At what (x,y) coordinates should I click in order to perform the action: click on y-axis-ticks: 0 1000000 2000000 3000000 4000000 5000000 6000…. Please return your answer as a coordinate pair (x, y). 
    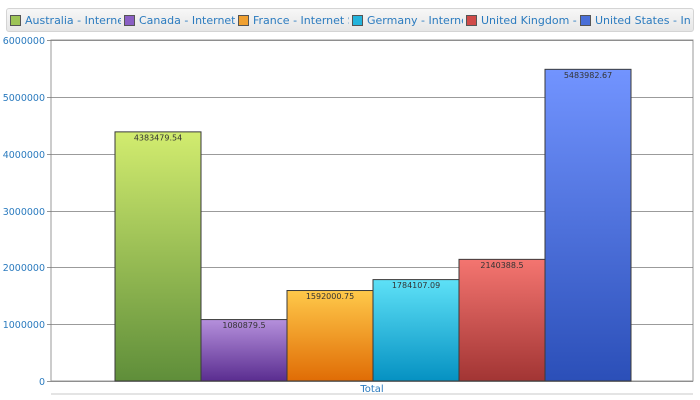
    Looking at the image, I should click on (27, 212).